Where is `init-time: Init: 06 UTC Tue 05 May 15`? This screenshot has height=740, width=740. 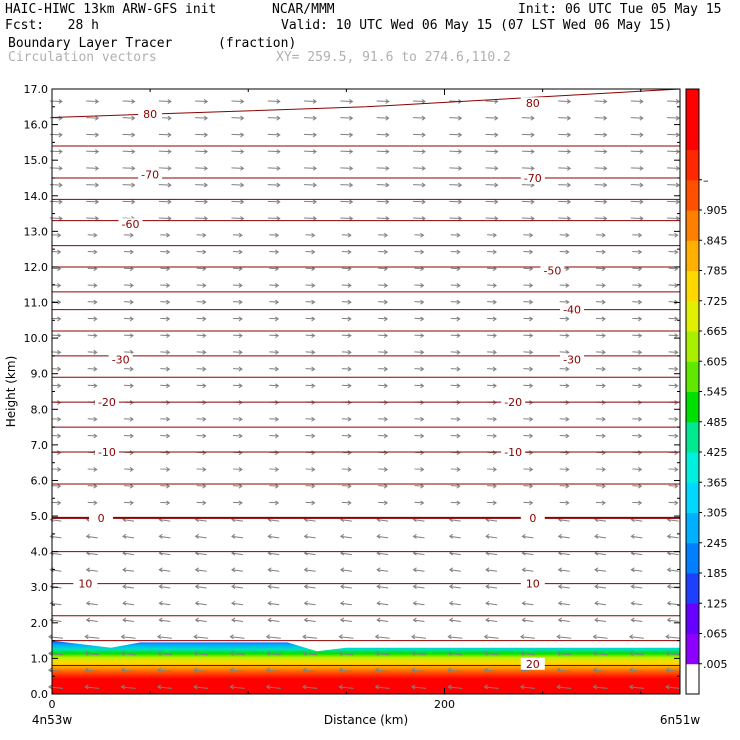 init-time: Init: 06 UTC Tue 05 May 15 is located at coordinates (620, 9).